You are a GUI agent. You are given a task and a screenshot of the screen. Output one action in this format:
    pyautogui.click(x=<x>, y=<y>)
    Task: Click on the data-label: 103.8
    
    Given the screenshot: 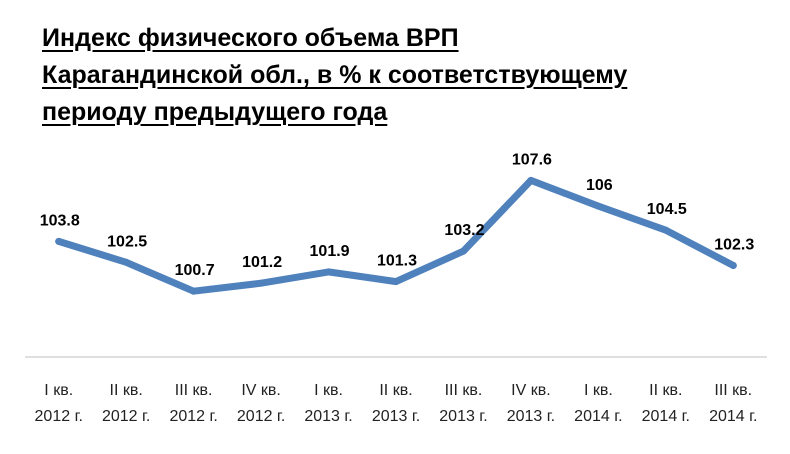 What is the action you would take?
    pyautogui.click(x=60, y=220)
    